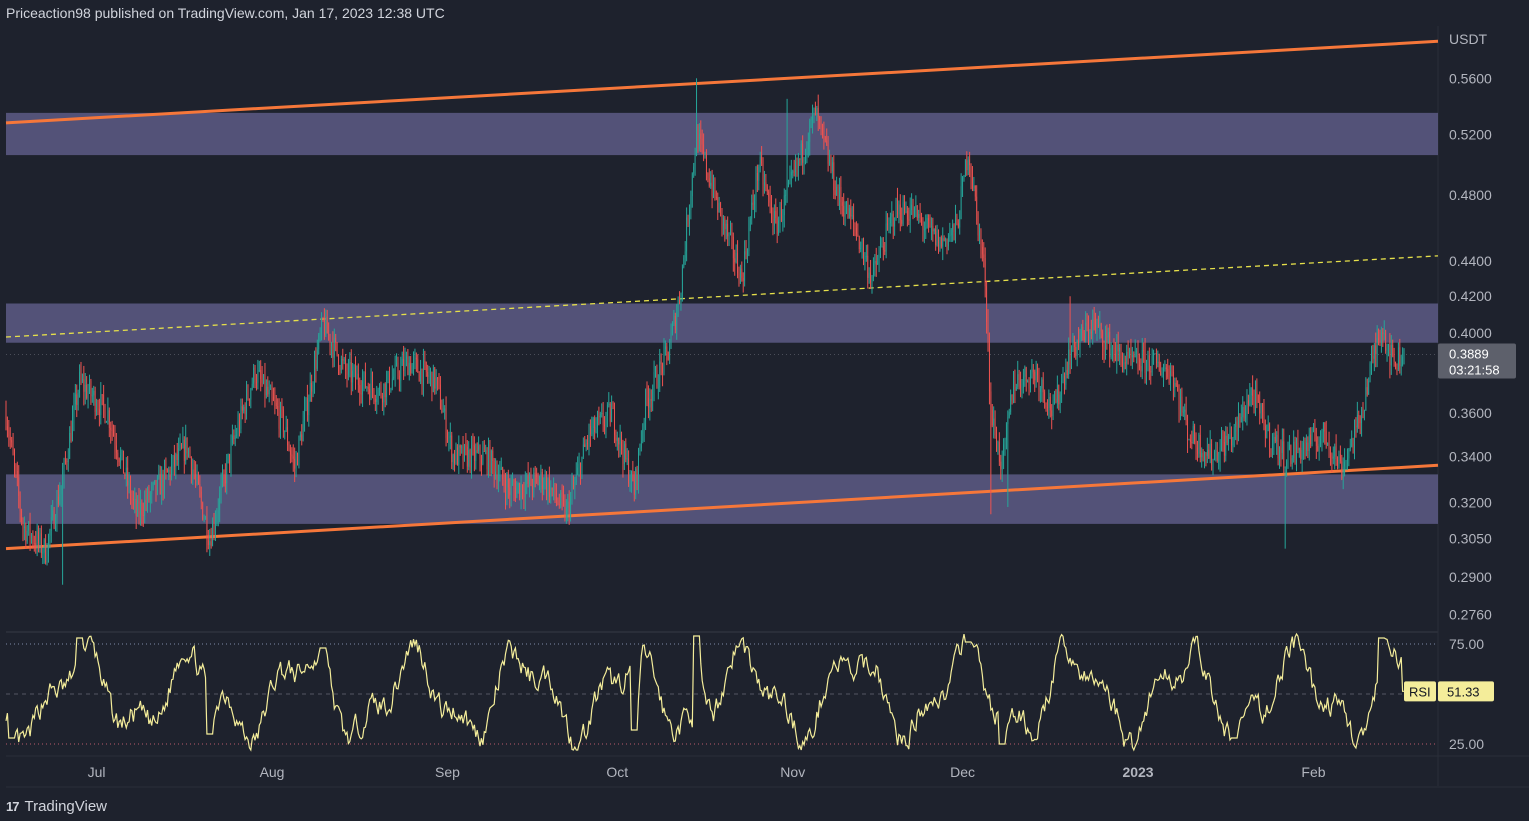 The width and height of the screenshot is (1529, 821). I want to click on rsi-line, so click(704, 692).